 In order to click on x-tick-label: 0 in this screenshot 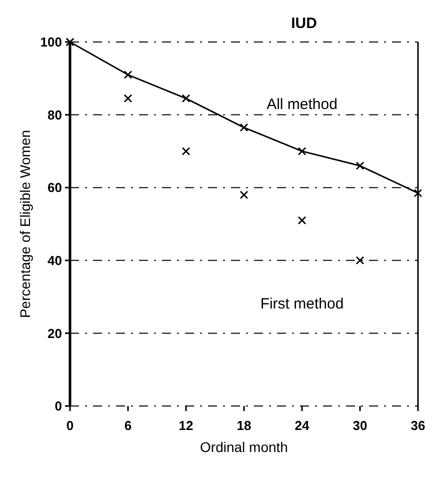, I will do `click(70, 425)`.